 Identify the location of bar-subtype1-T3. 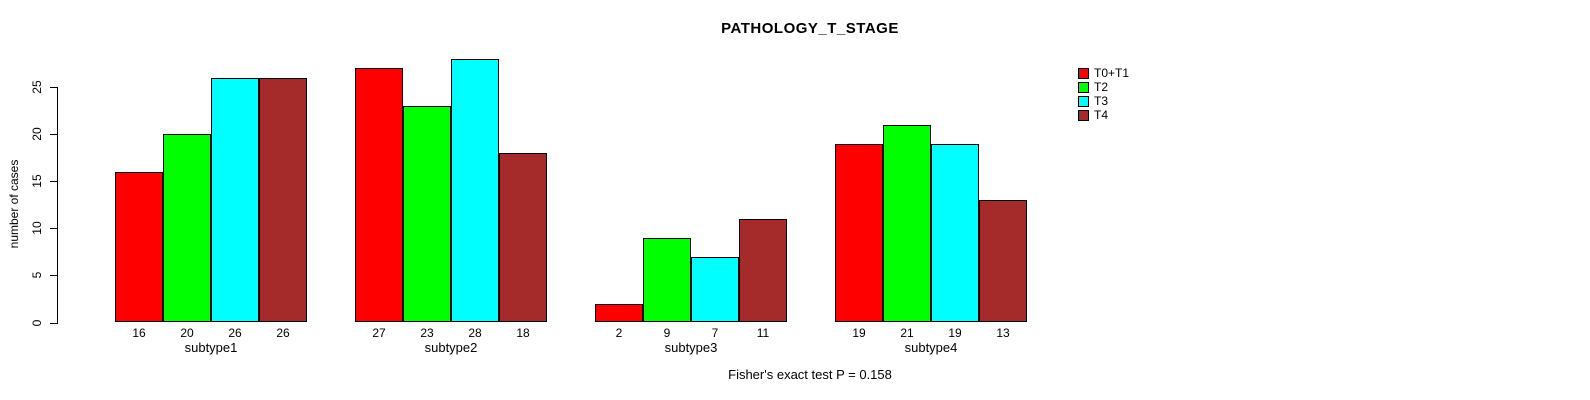
(235, 200).